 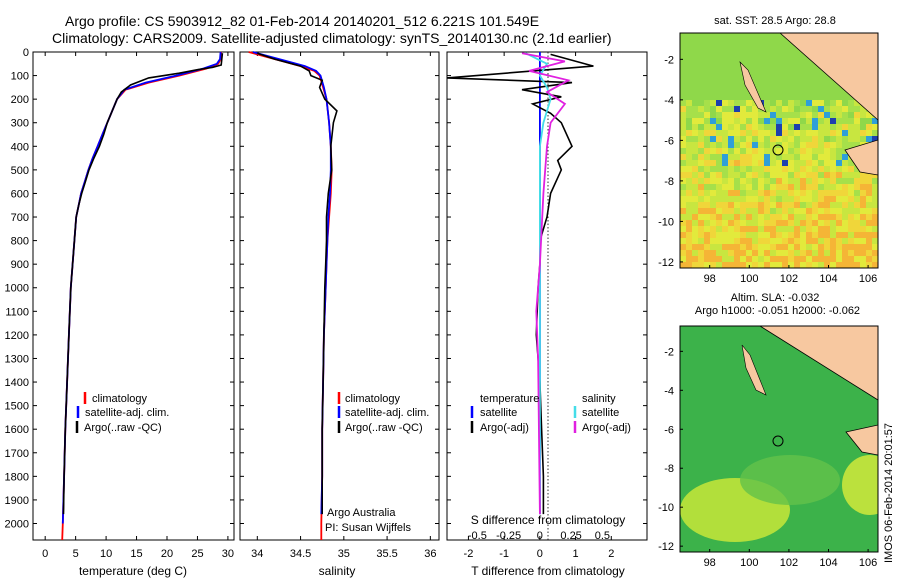 I want to click on sla-map-frame, so click(x=779, y=439).